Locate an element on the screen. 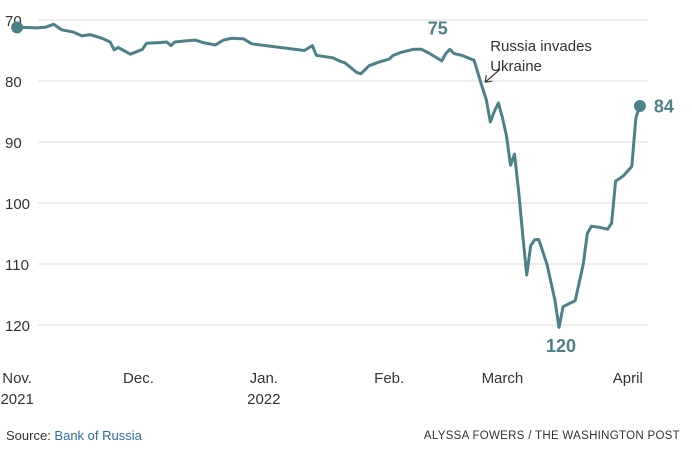 The image size is (692, 451). x-tick-label: Feb. is located at coordinates (389, 378).